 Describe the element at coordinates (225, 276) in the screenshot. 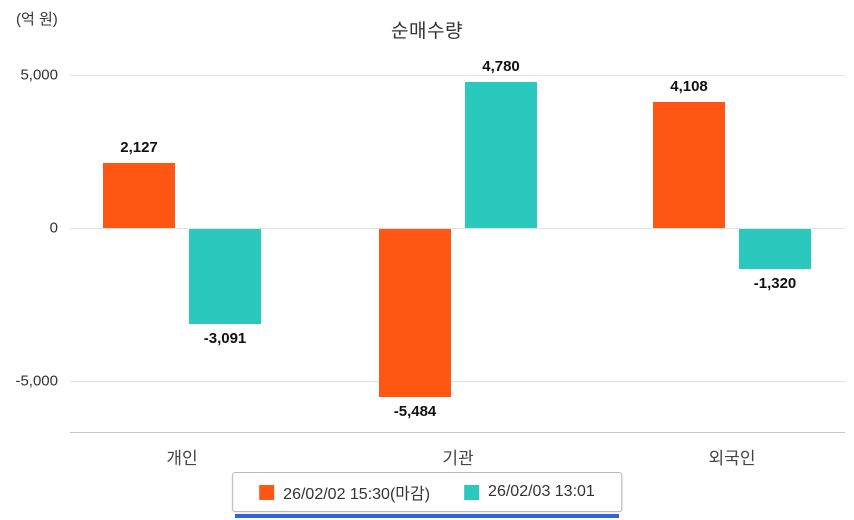

I see `bar-series2-개인` at that location.